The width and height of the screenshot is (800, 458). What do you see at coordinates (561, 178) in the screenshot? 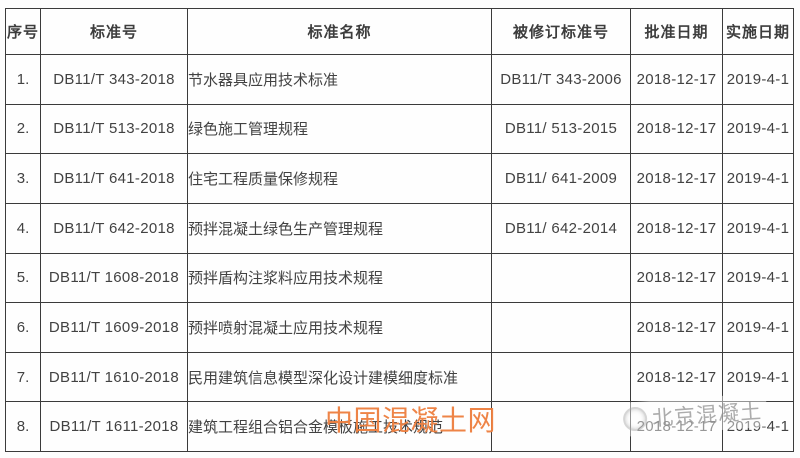
I see `cell-revised-standard-code: DB11/ 641-2009` at bounding box center [561, 178].